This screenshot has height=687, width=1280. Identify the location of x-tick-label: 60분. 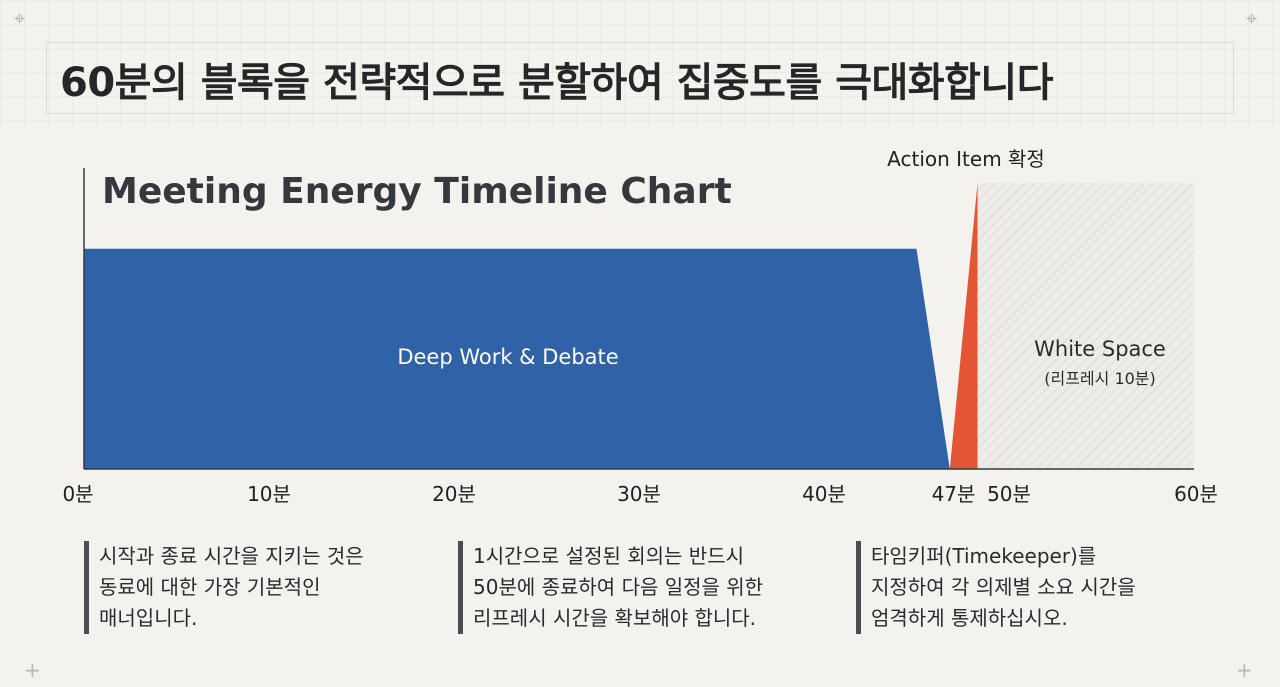
(1196, 494).